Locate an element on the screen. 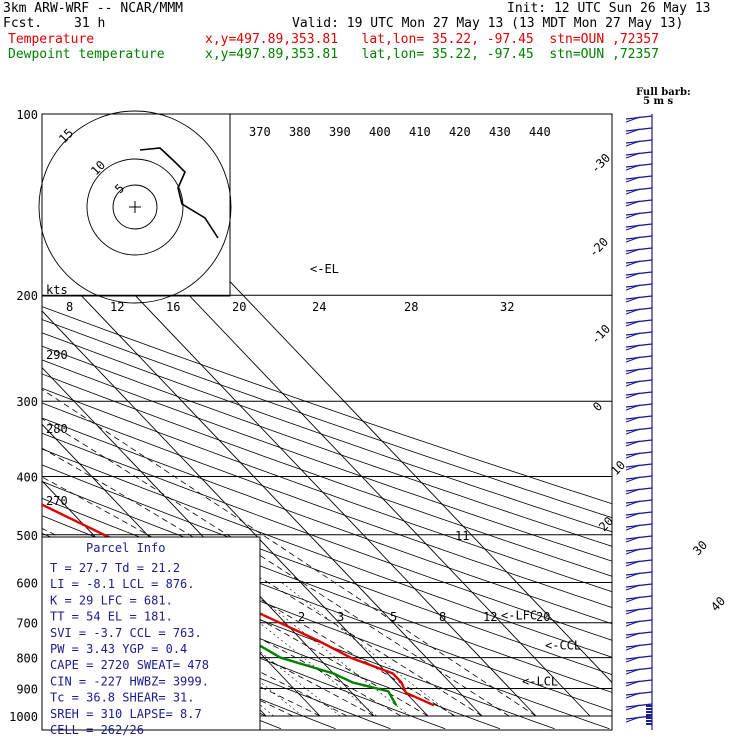  pressure-tick-label: 300 is located at coordinates (27, 402).